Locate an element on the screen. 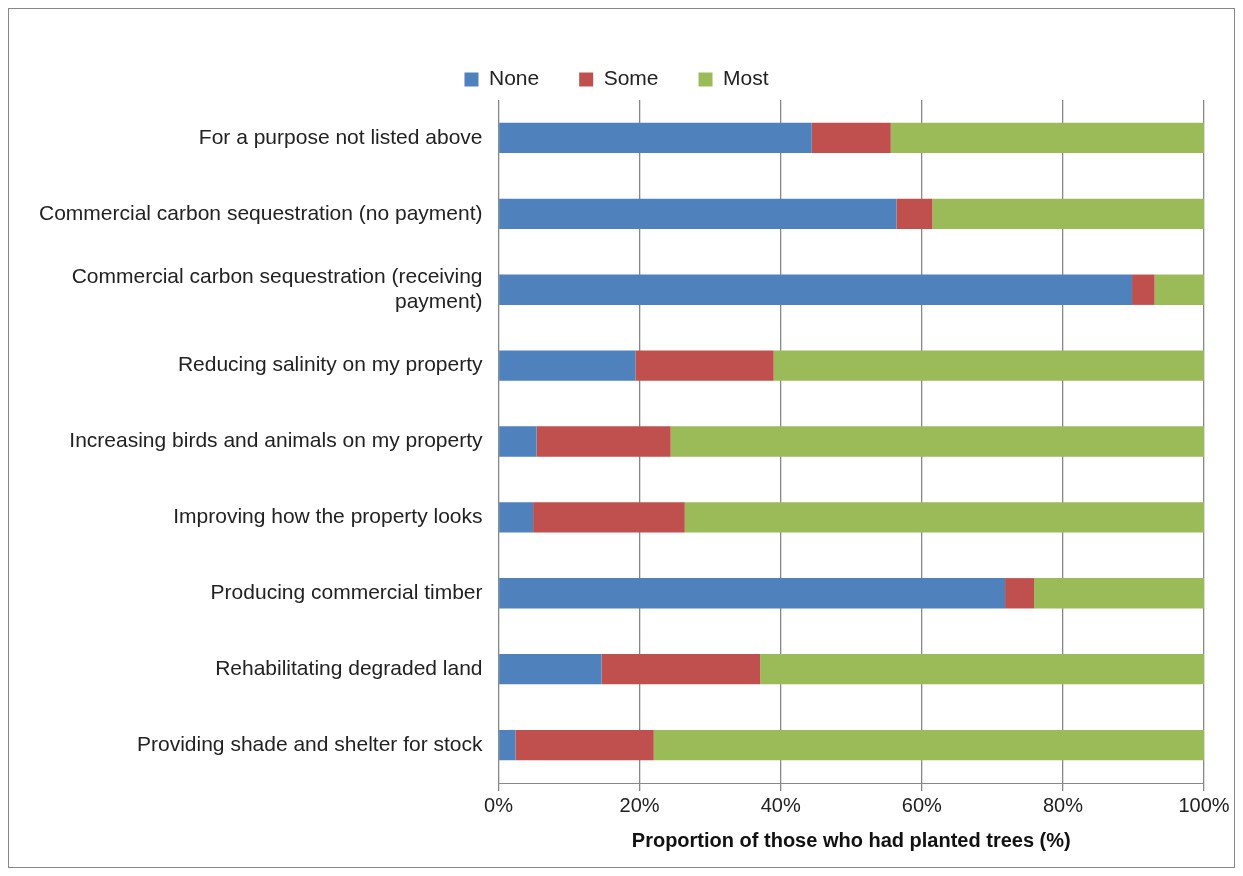  y-tick-label: Reducing salinity on my property is located at coordinates (330, 364).